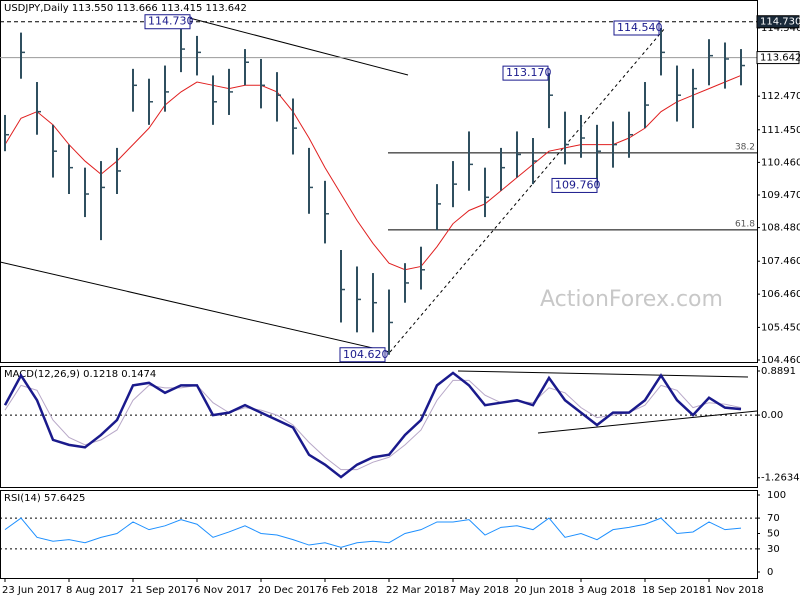 This screenshot has height=600, width=800. I want to click on y-tick-label: 50, so click(773, 533).